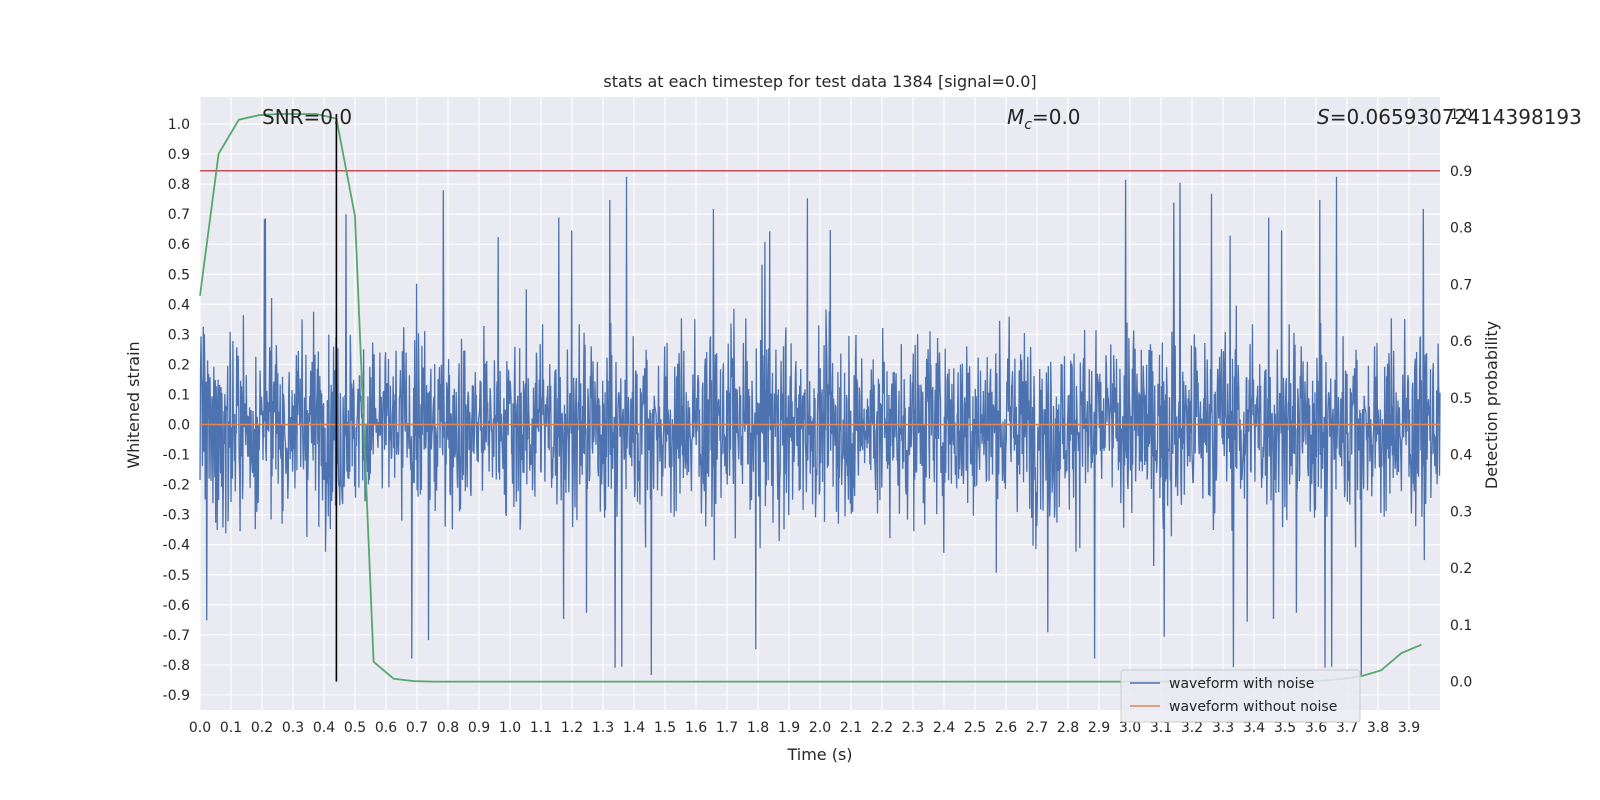 This screenshot has width=1600, height=800. Describe the element at coordinates (913, 728) in the screenshot. I see `x-tick-label: 2.3` at that location.